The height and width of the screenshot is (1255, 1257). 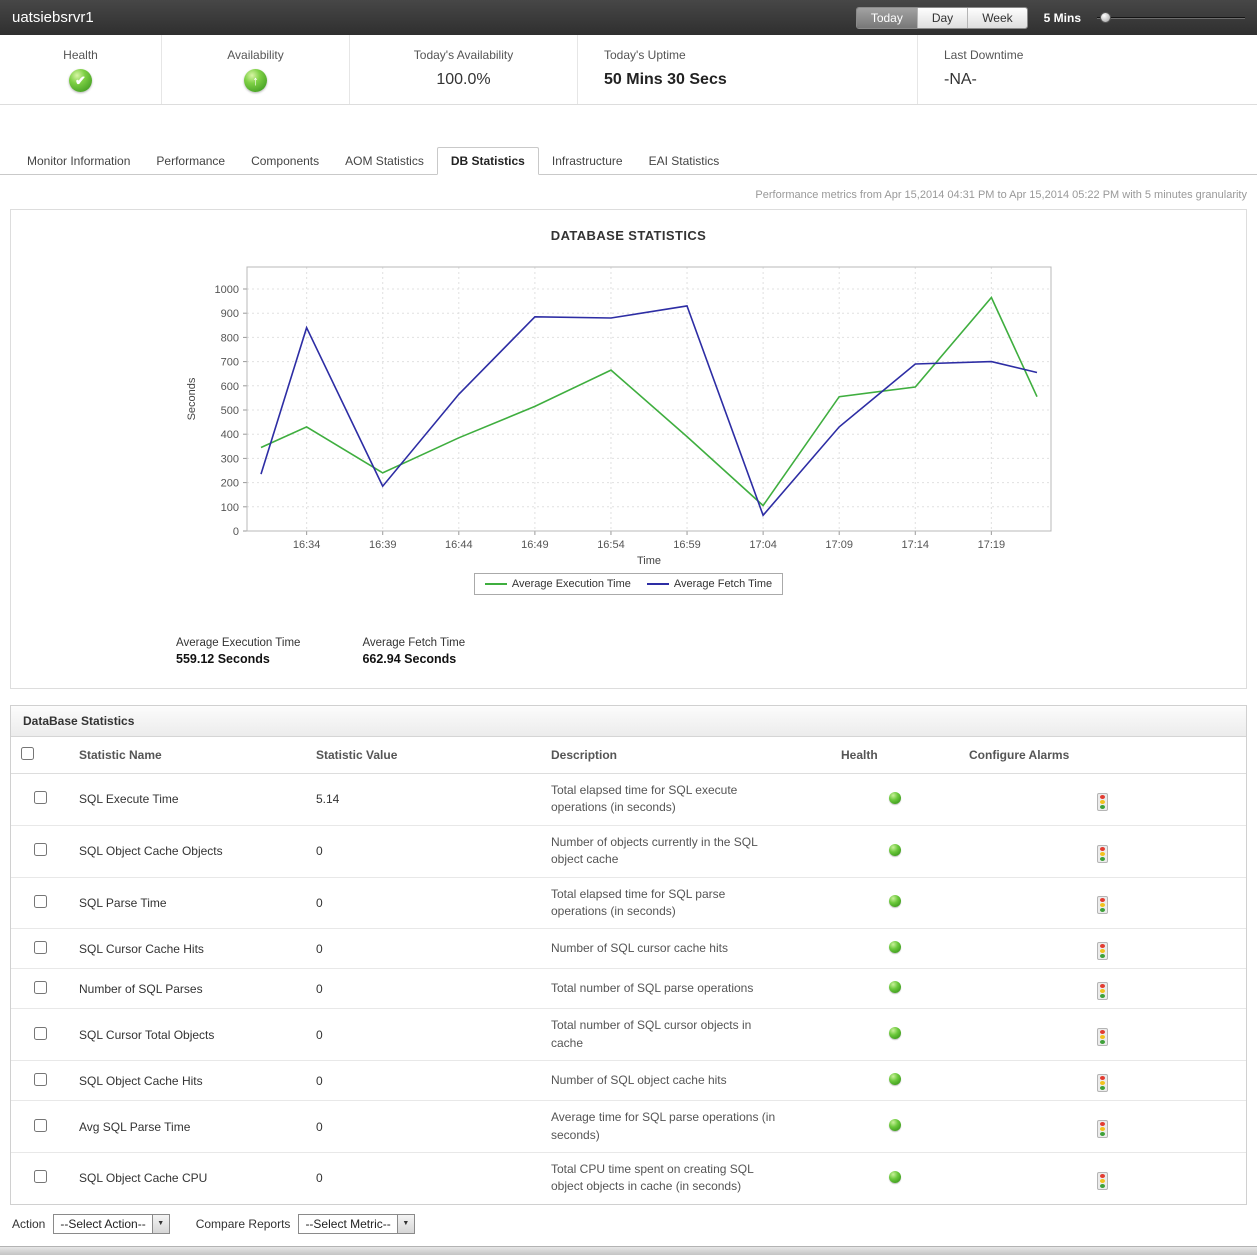 I want to click on fetch-line-swatch-icon, so click(x=657, y=584).